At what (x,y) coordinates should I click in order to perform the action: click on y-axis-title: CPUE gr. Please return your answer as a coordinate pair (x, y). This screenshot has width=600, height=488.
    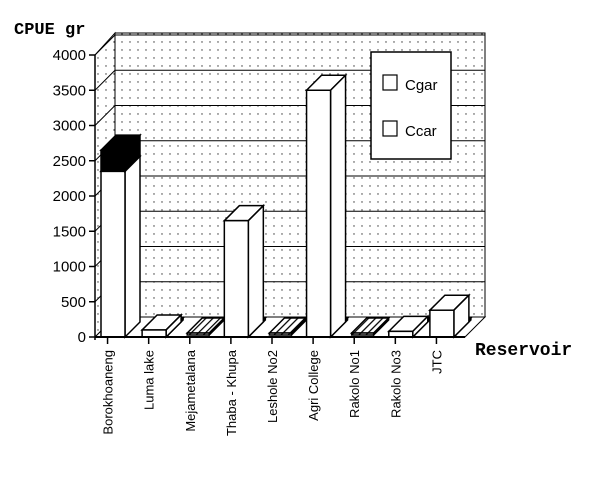
    Looking at the image, I should click on (49, 30).